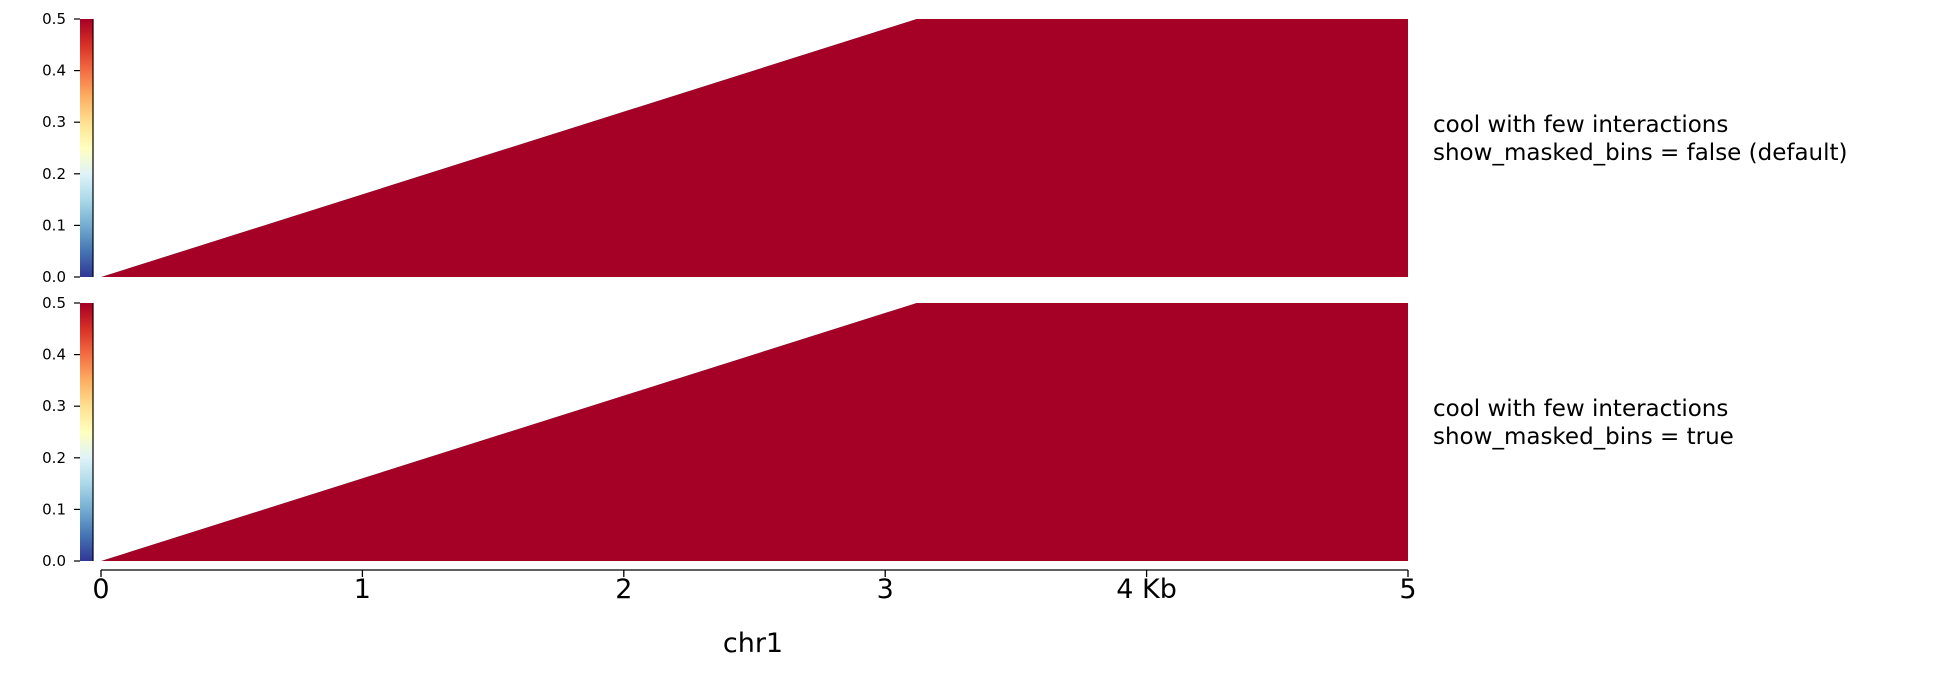  I want to click on x-axis-label: chr1, so click(753, 643).